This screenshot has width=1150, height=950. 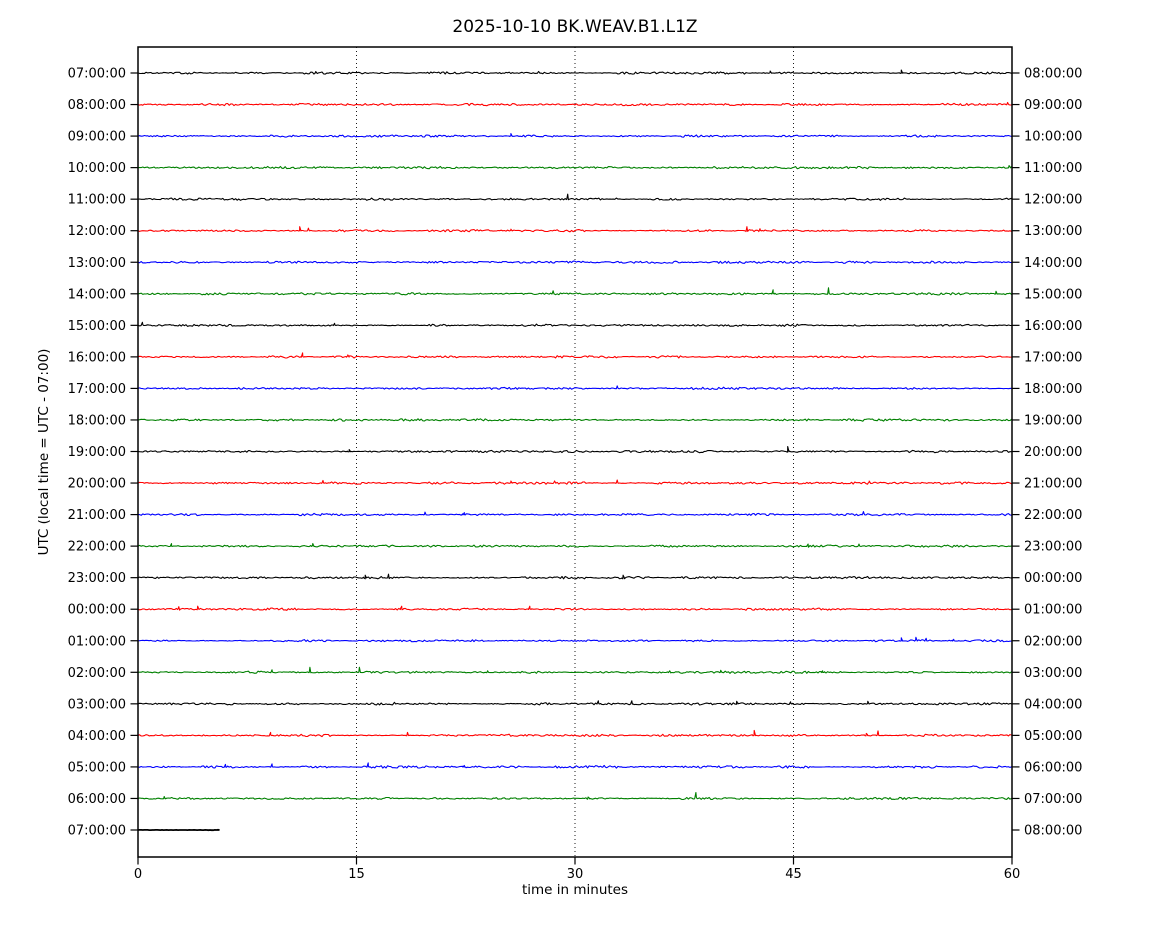 What do you see at coordinates (44, 452) in the screenshot?
I see `y-axis-label: UTC (local time = UTC - 07:00)` at bounding box center [44, 452].